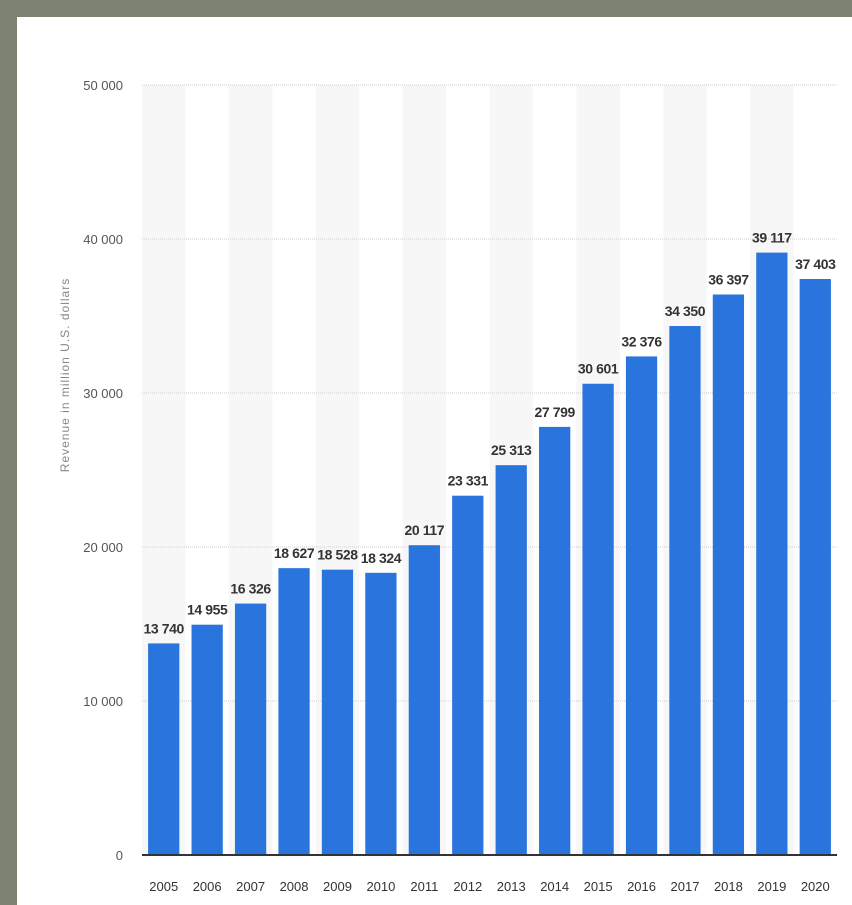  Describe the element at coordinates (250, 589) in the screenshot. I see `data-label: 16 326` at that location.